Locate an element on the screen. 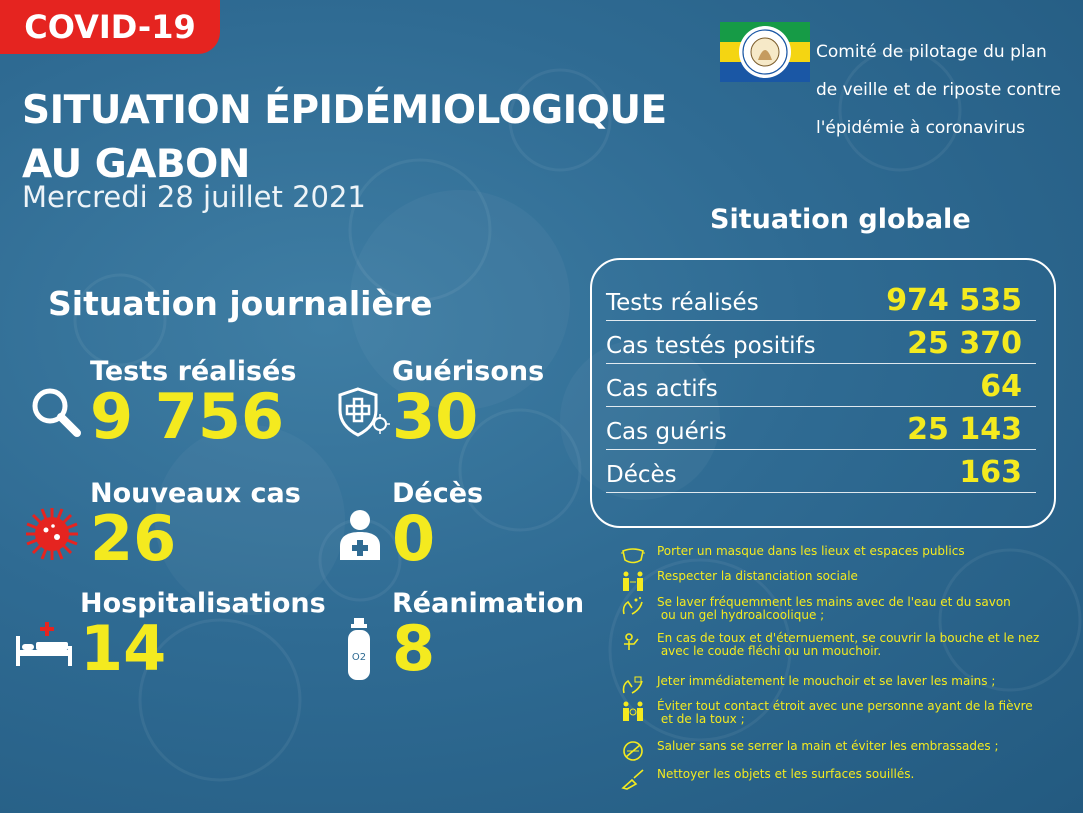 Image resolution: width=1083 pixels, height=813 pixels. global-row: Décès 163 is located at coordinates (821, 471).